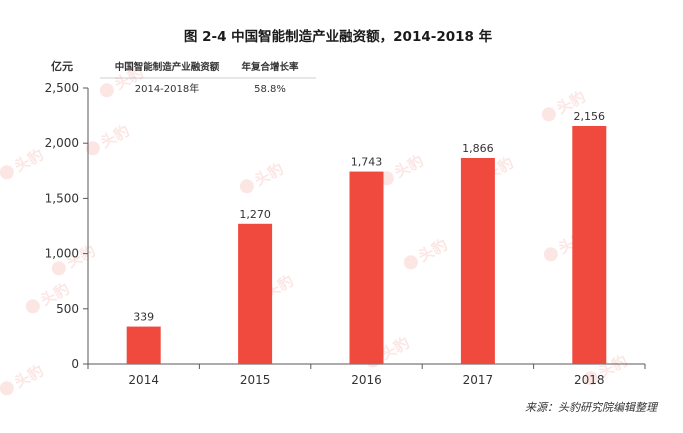 The height and width of the screenshot is (433, 683). What do you see at coordinates (62, 254) in the screenshot?
I see `y-tick-label: 1,000` at bounding box center [62, 254].